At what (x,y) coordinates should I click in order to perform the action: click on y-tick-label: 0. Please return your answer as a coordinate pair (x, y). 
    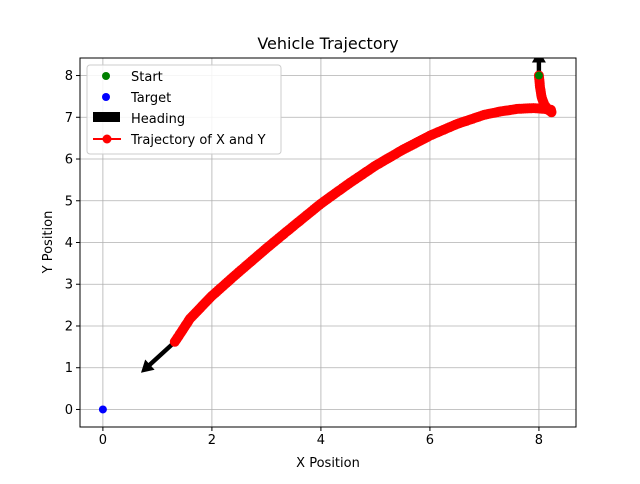
    Looking at the image, I should click on (69, 410).